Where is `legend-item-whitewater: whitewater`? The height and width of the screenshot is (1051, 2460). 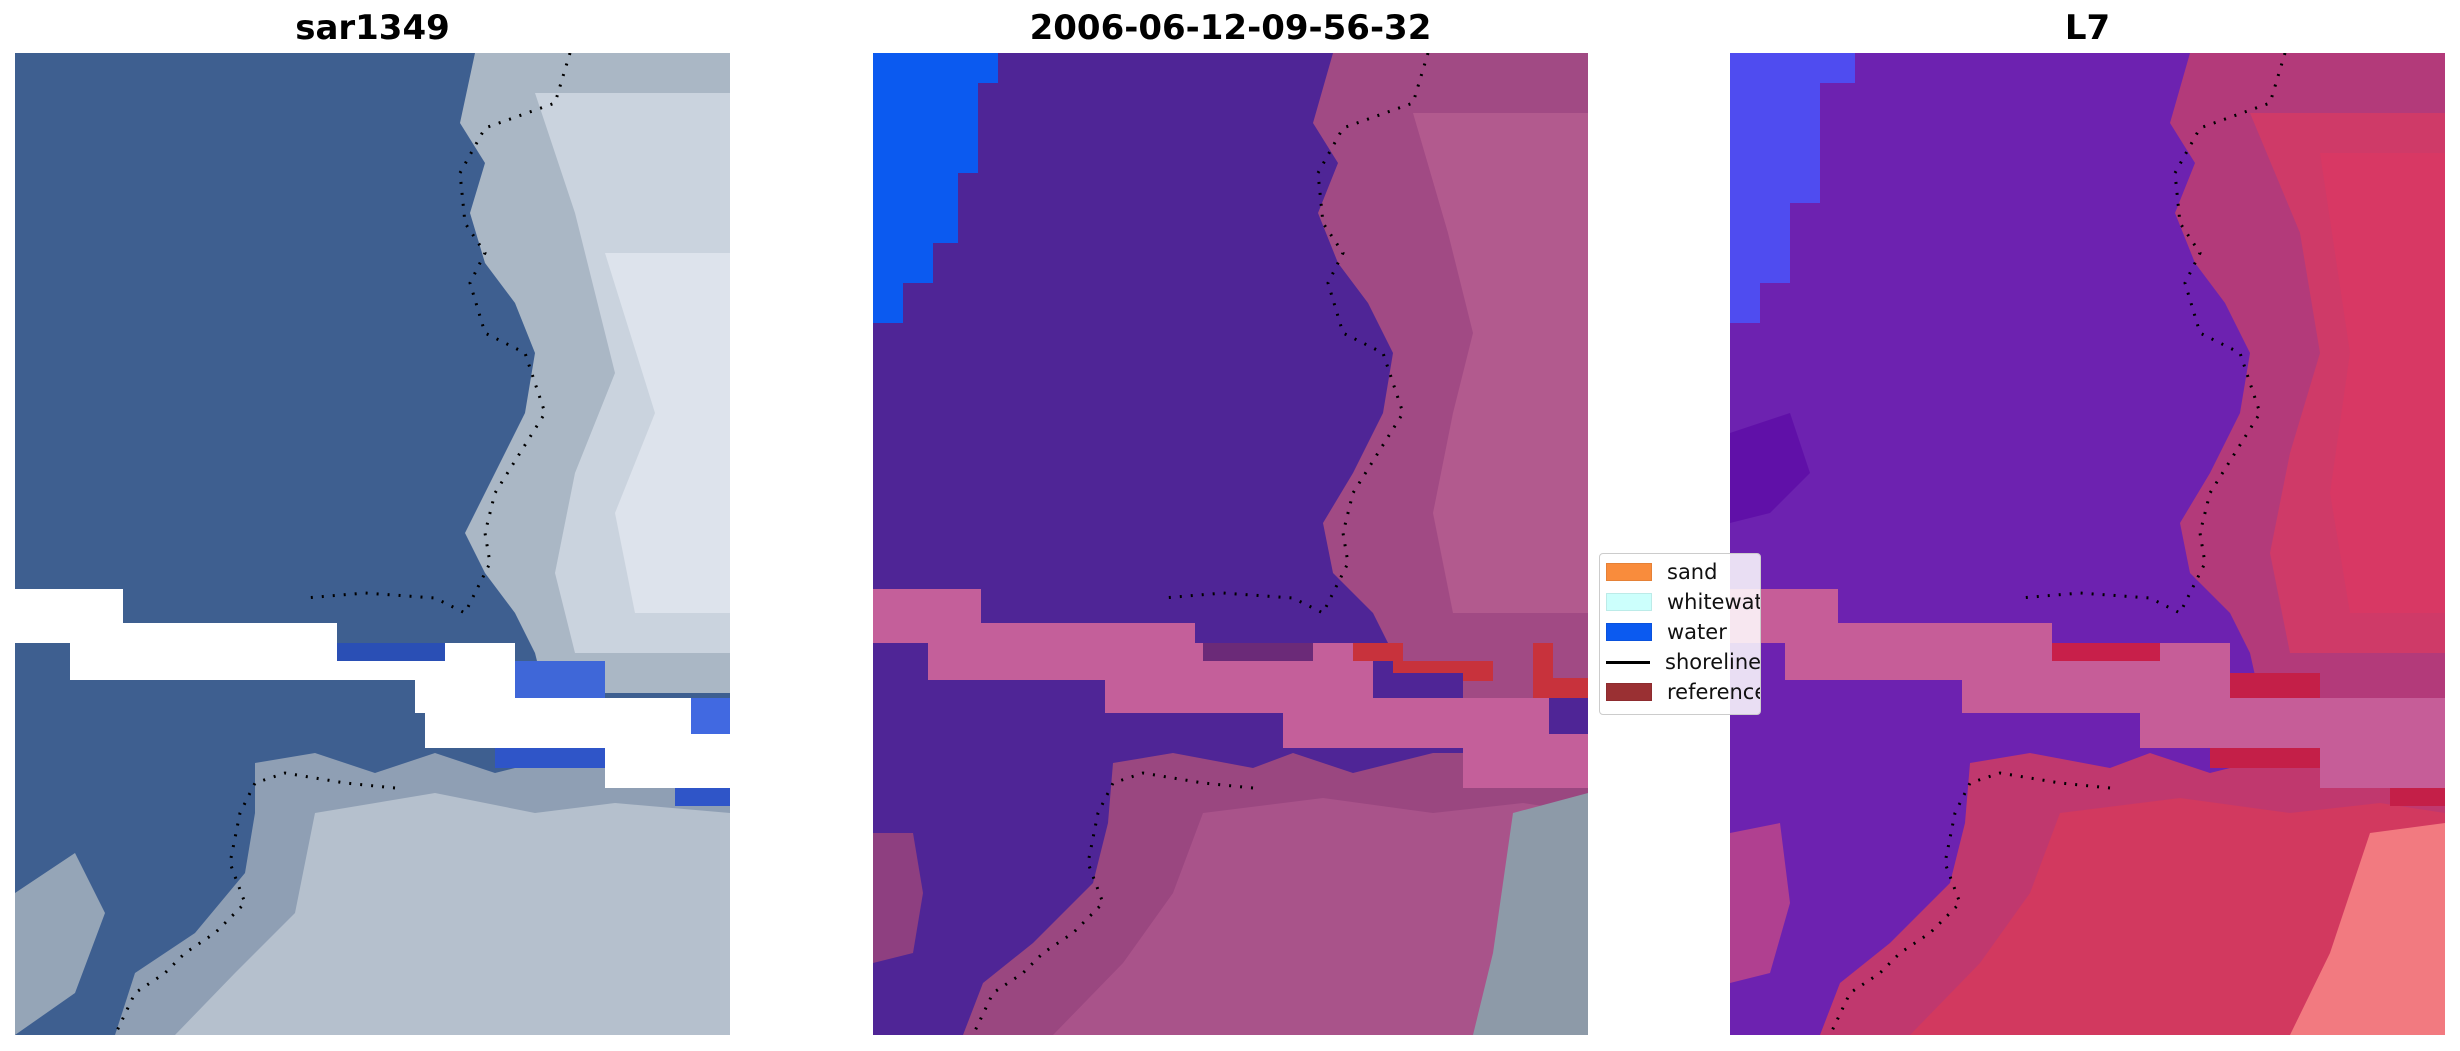
legend-item-whitewater: whitewater is located at coordinates (1683, 602).